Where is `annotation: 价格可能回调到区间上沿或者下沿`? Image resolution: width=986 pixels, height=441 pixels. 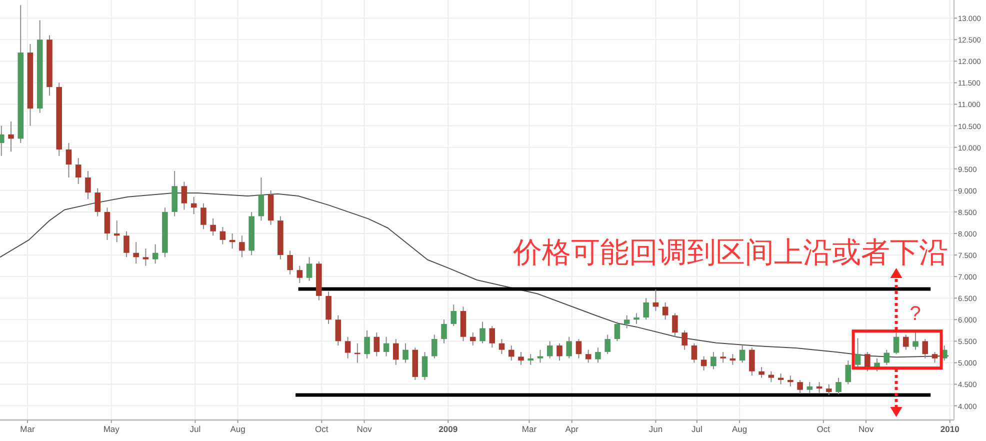 annotation: 价格可能回调到区间上沿或者下沿 is located at coordinates (730, 252).